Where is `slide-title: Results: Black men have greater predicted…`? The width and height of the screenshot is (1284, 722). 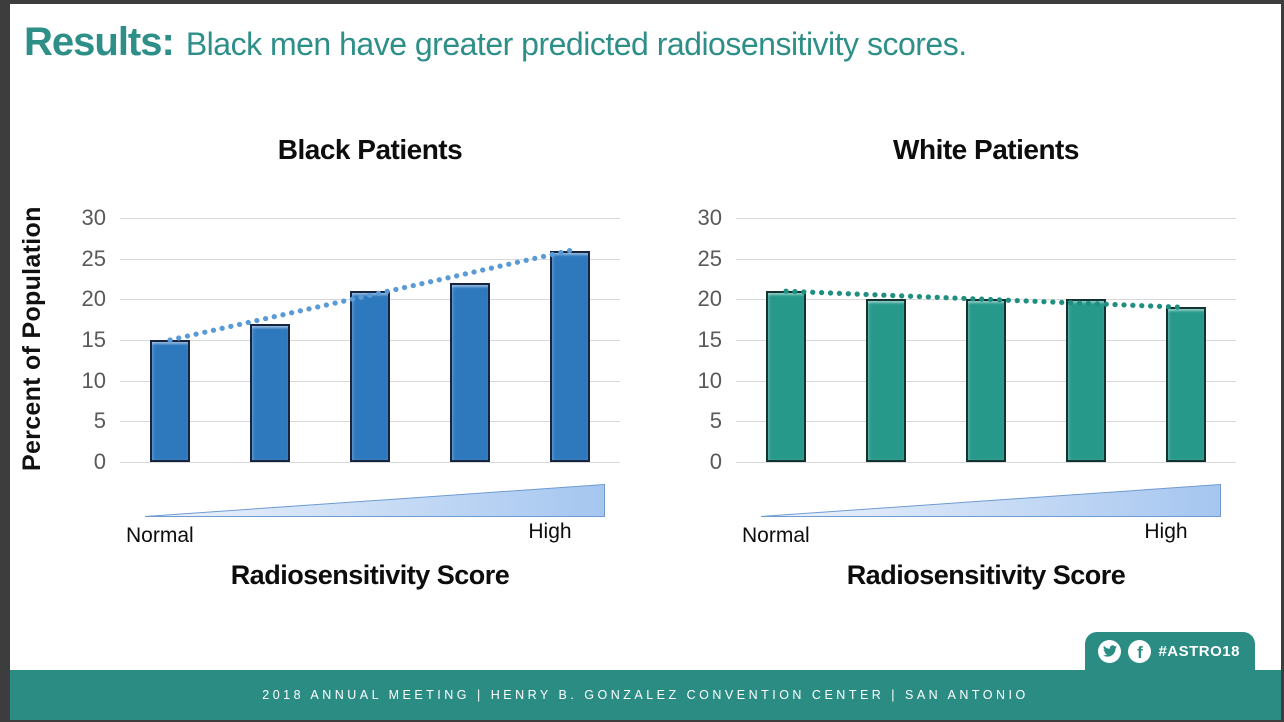 slide-title: Results: Black men have greater predicted… is located at coordinates (495, 42).